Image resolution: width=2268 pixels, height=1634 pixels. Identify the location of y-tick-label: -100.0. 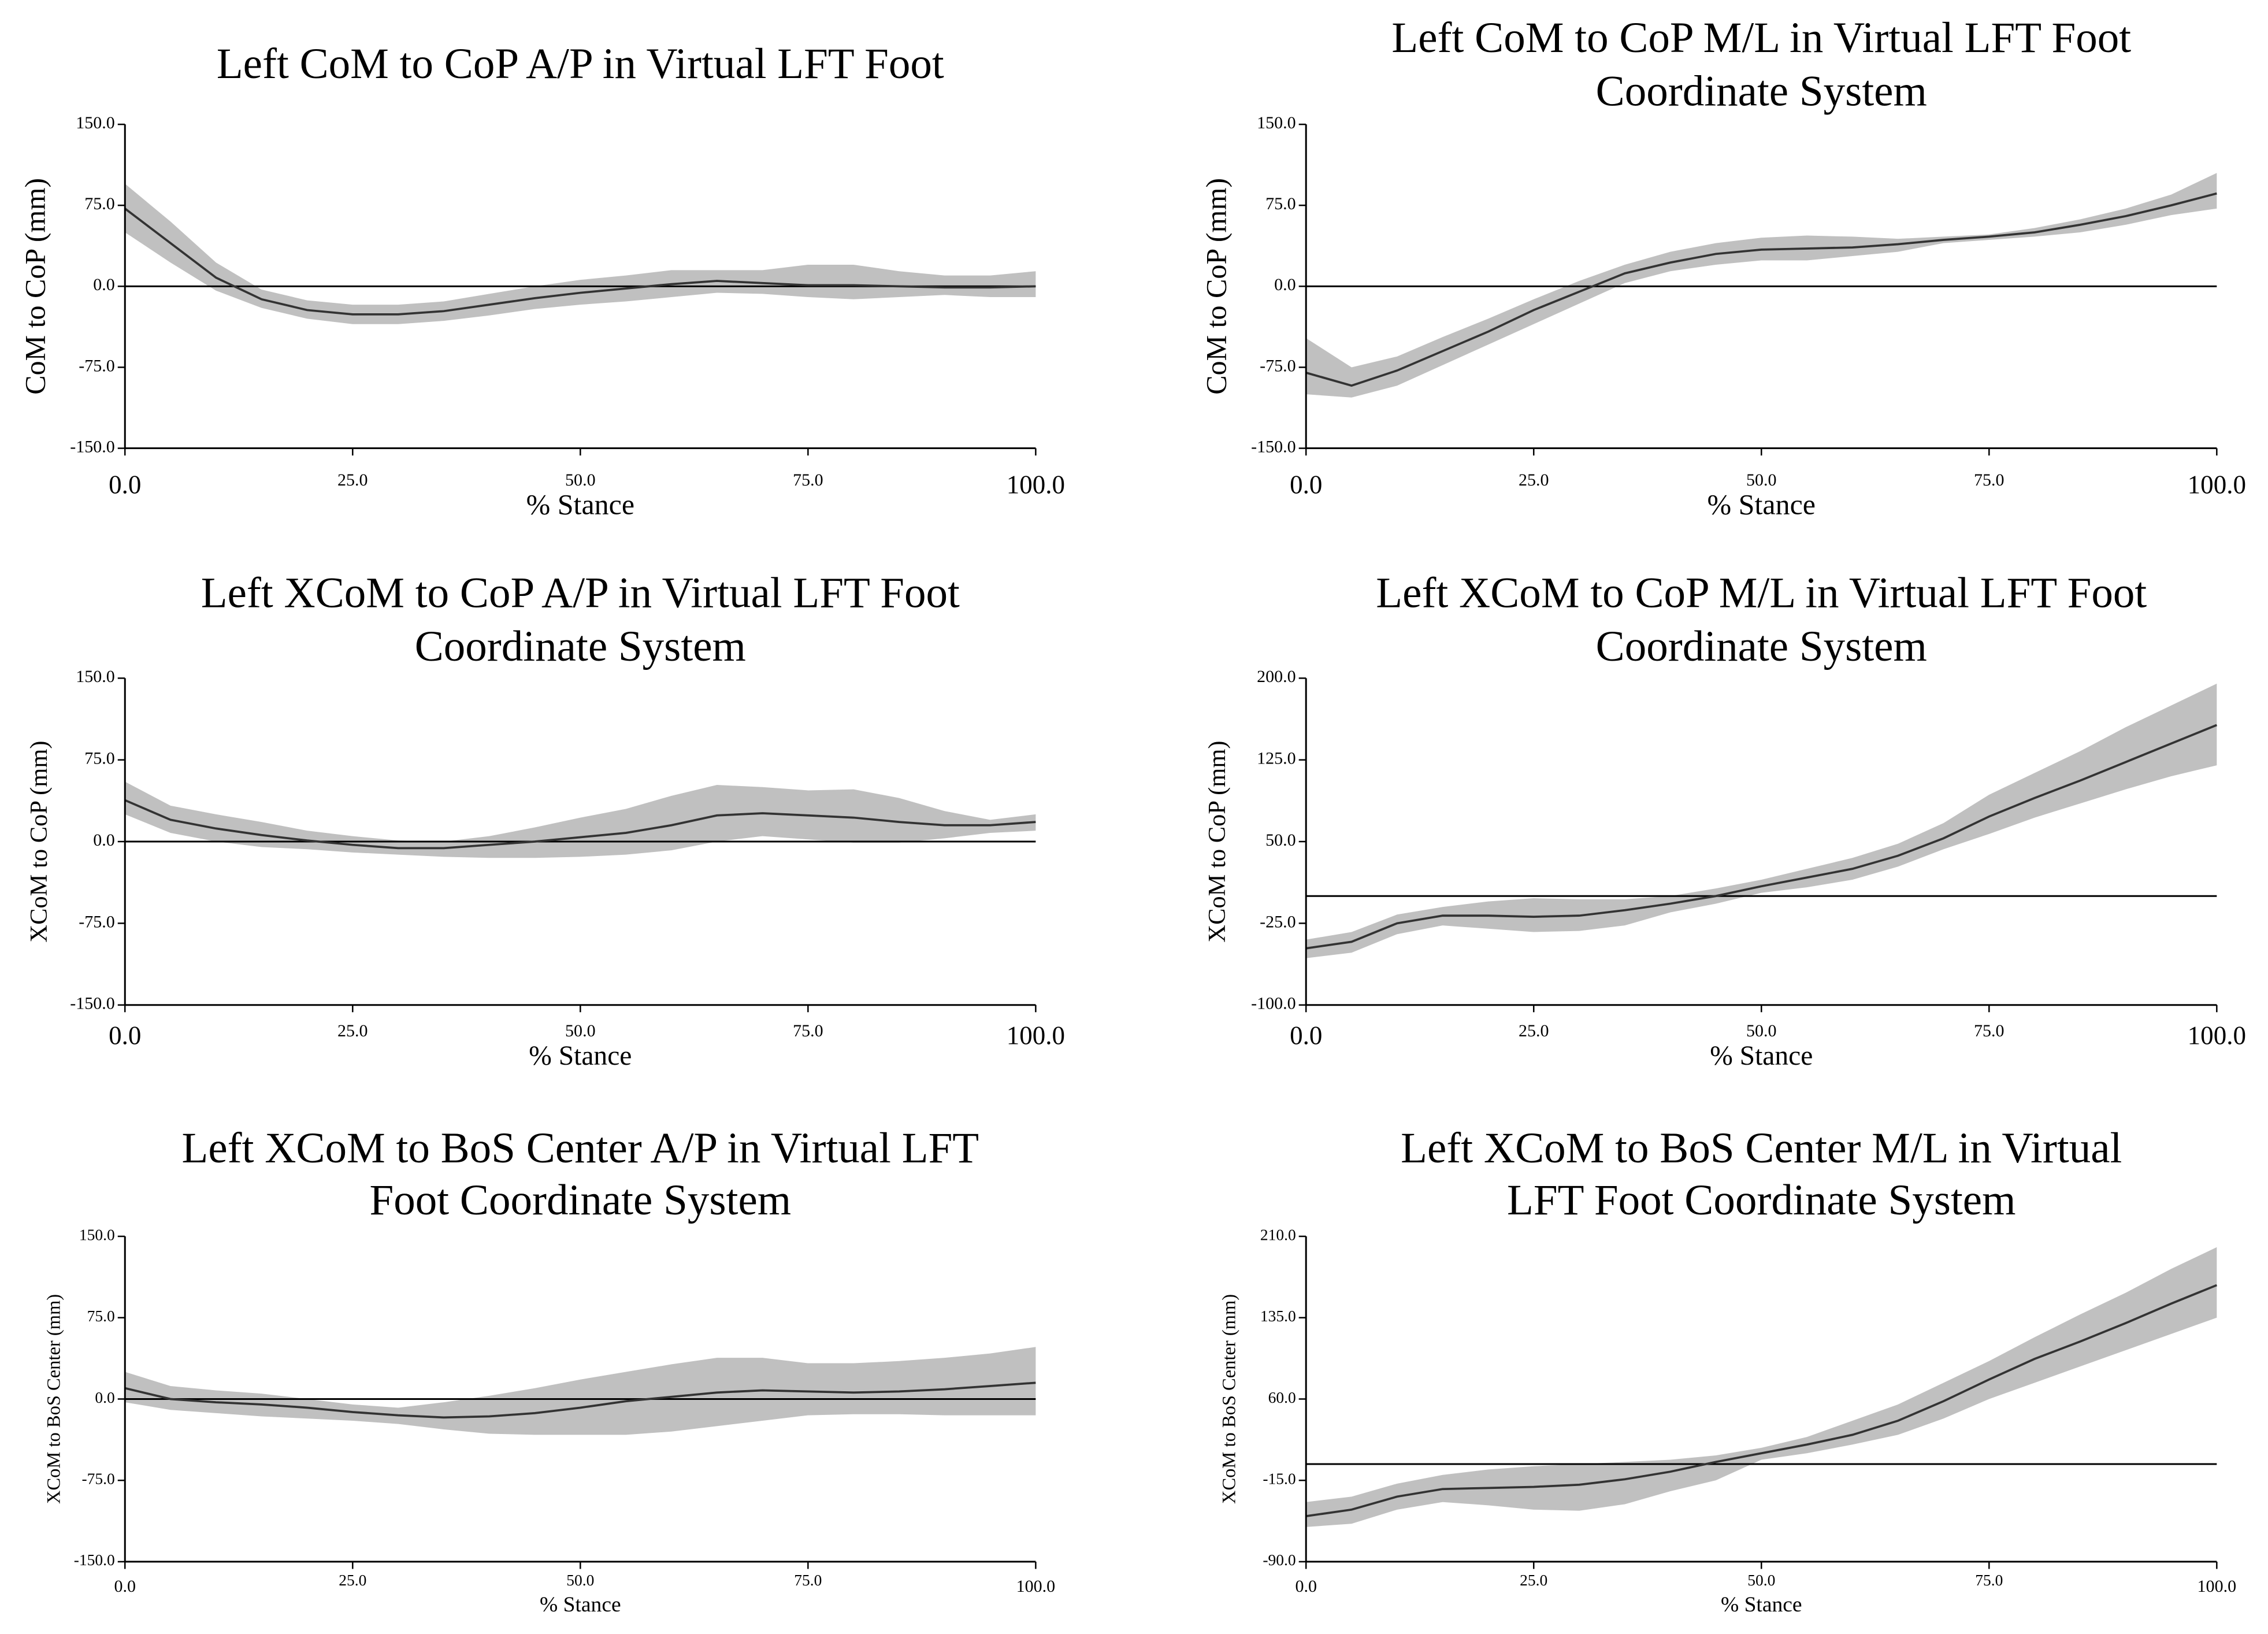
(1273, 1003).